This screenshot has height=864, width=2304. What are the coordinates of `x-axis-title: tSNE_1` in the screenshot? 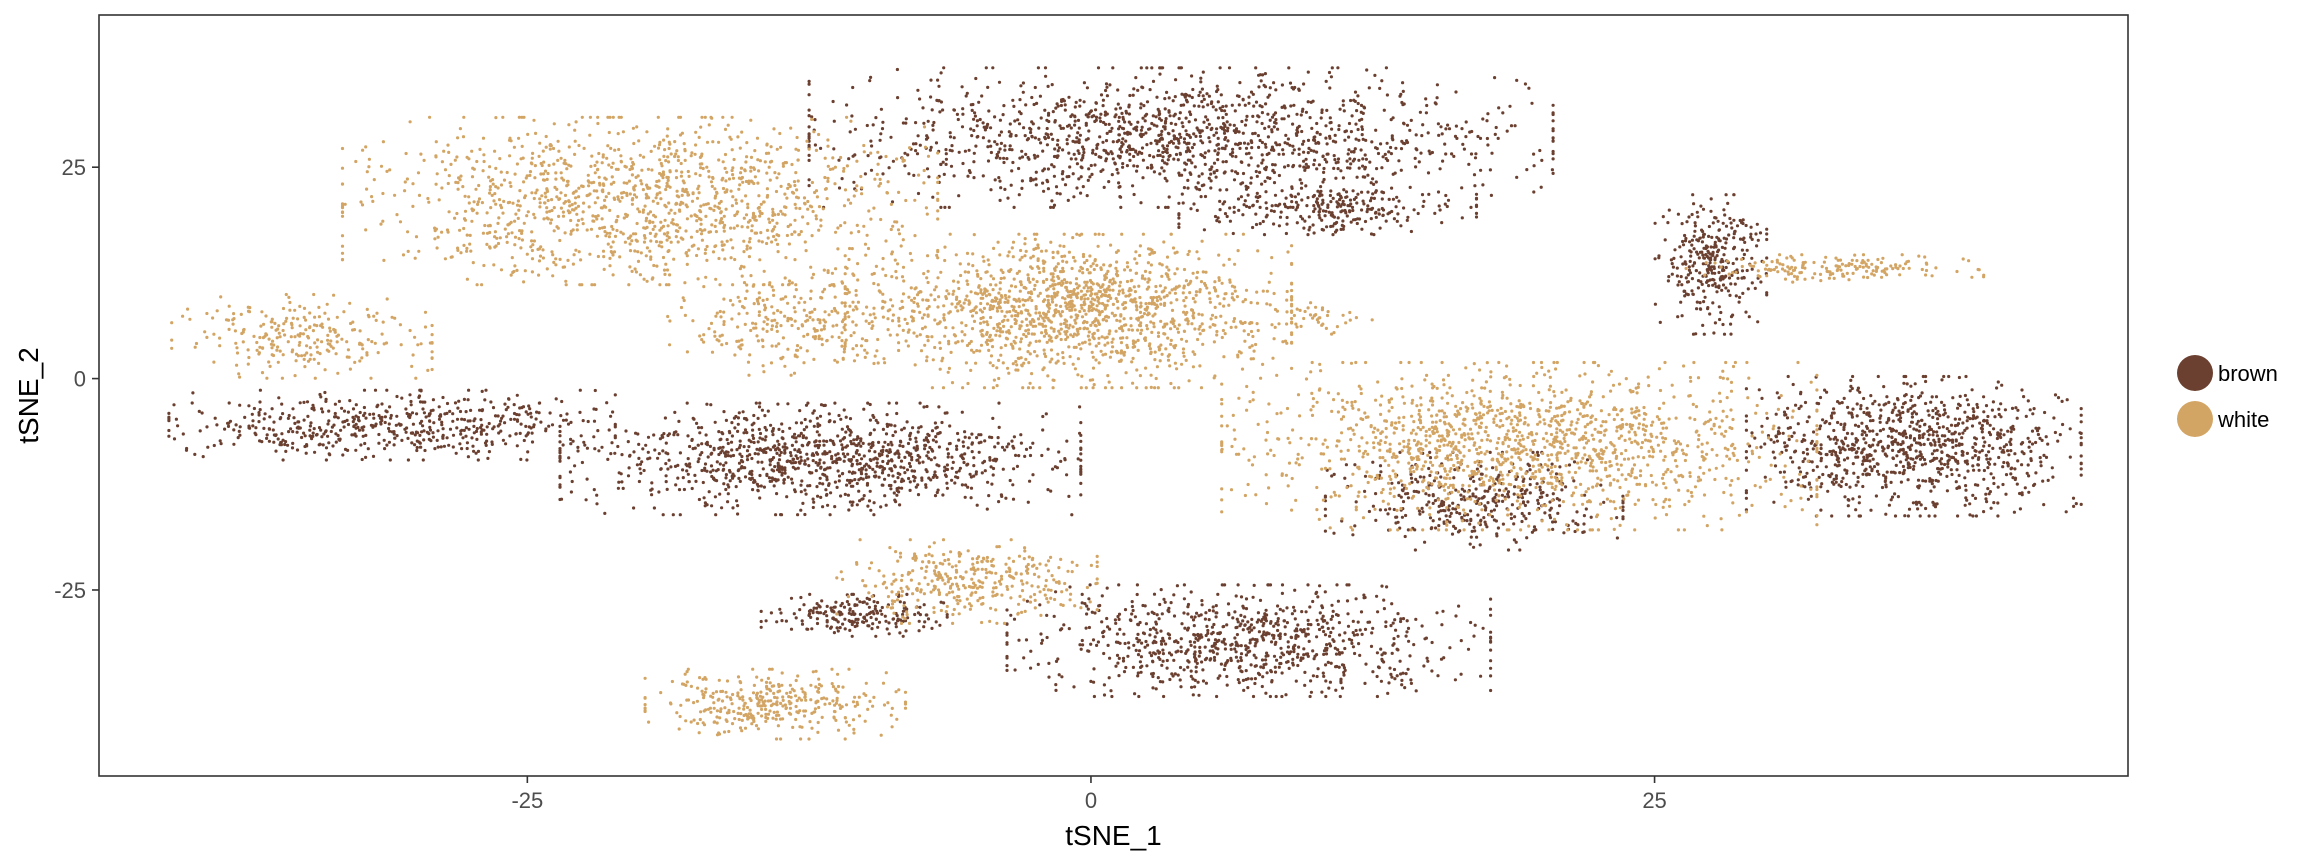 It's located at (1113, 835).